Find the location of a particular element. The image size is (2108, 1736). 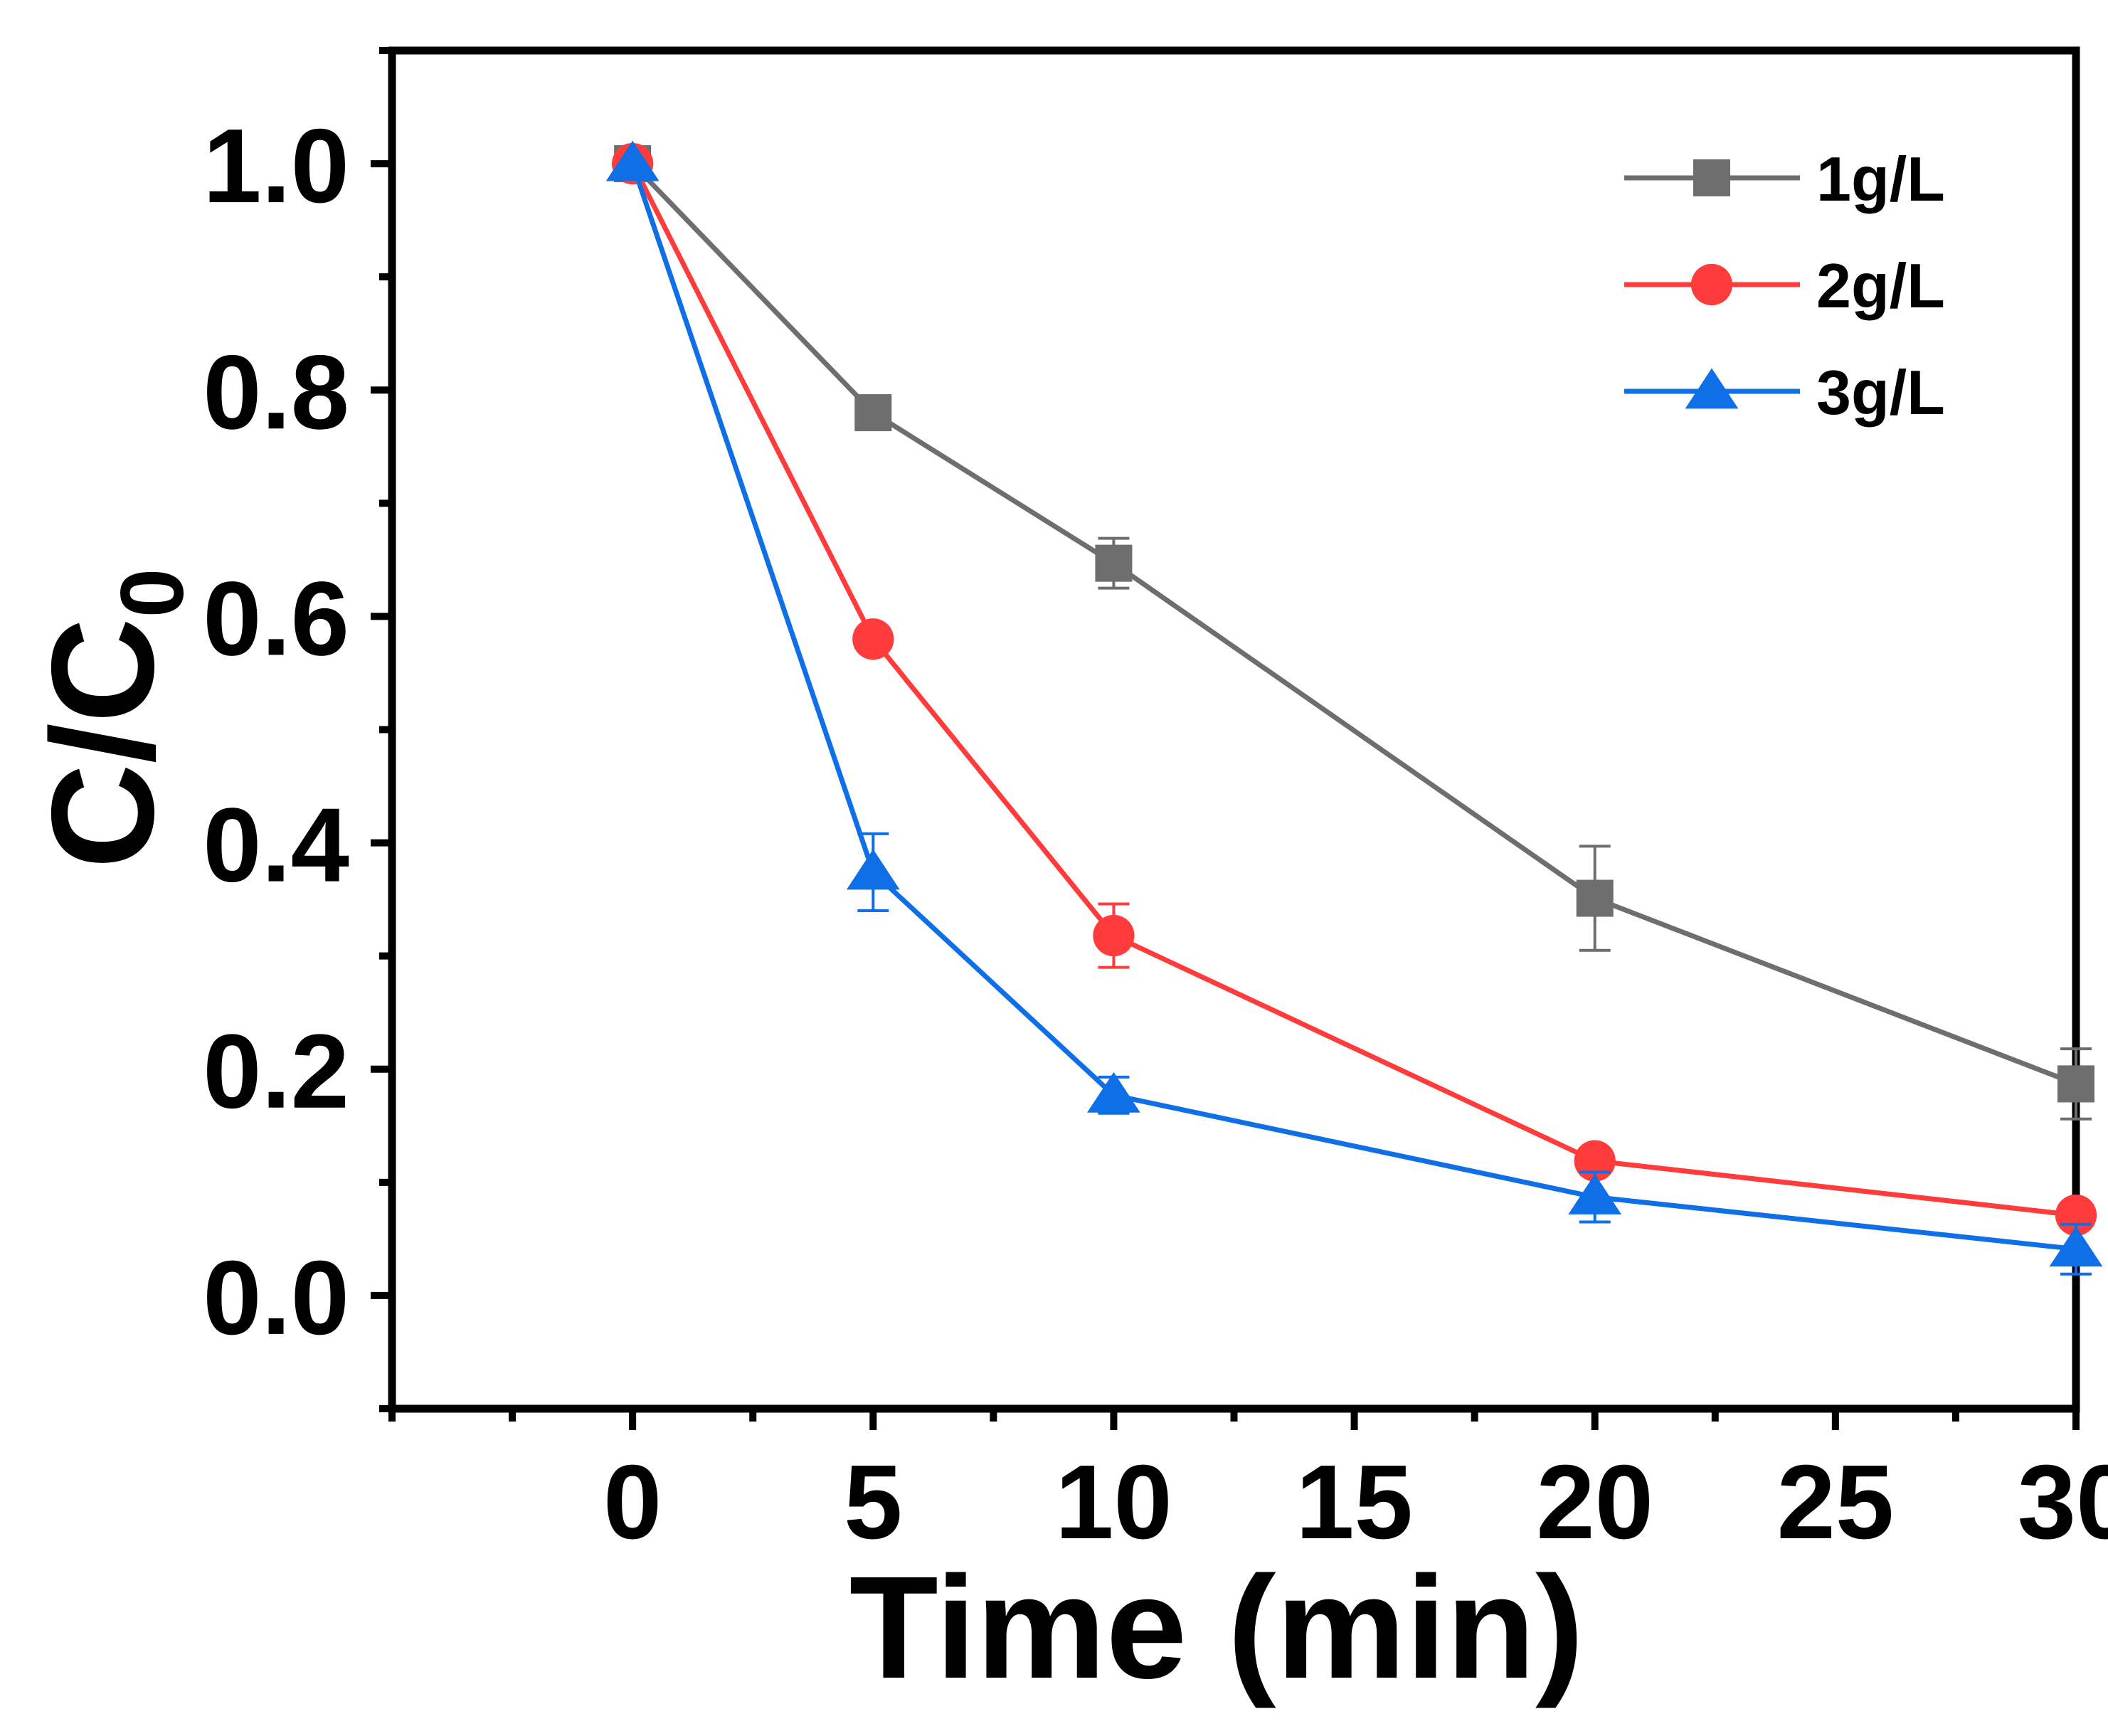

y-axis-ticks: 0.0 0.2 0.4 0.6 0.8 1.0 is located at coordinates (297, 730).